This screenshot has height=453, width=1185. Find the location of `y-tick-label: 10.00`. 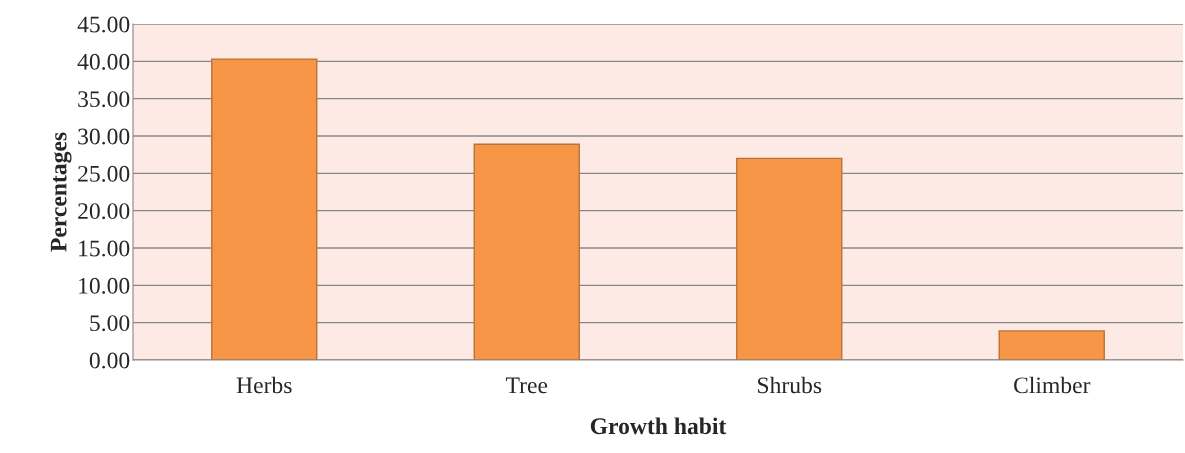

y-tick-label: 10.00 is located at coordinates (104, 285).